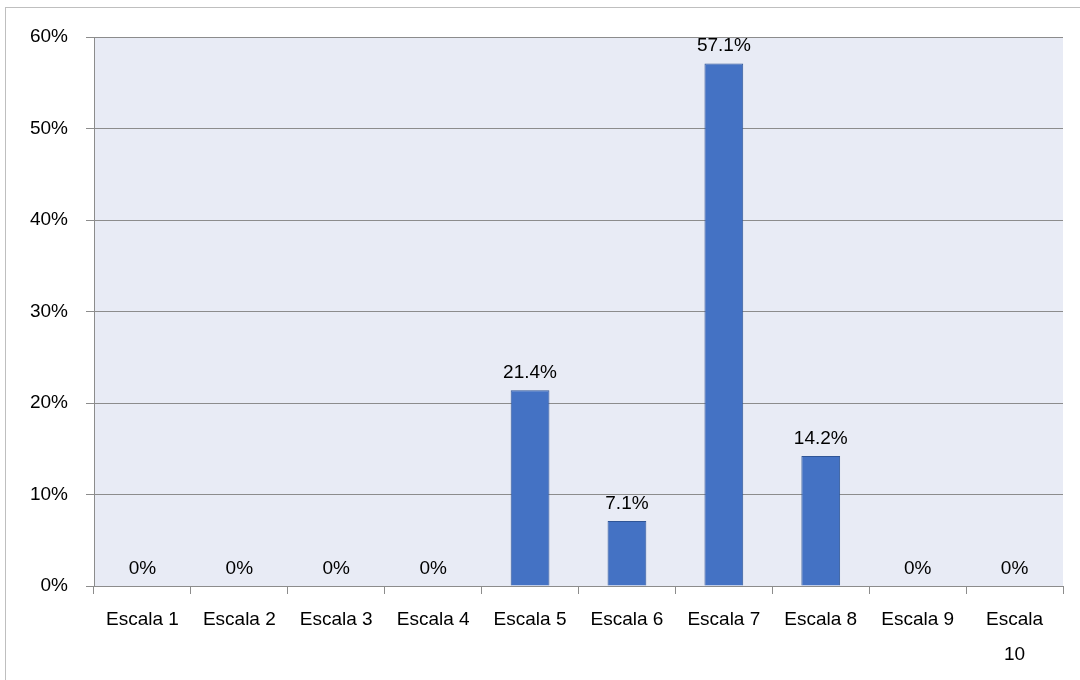  Describe the element at coordinates (49, 127) in the screenshot. I see `y-tick-label: 50%` at that location.